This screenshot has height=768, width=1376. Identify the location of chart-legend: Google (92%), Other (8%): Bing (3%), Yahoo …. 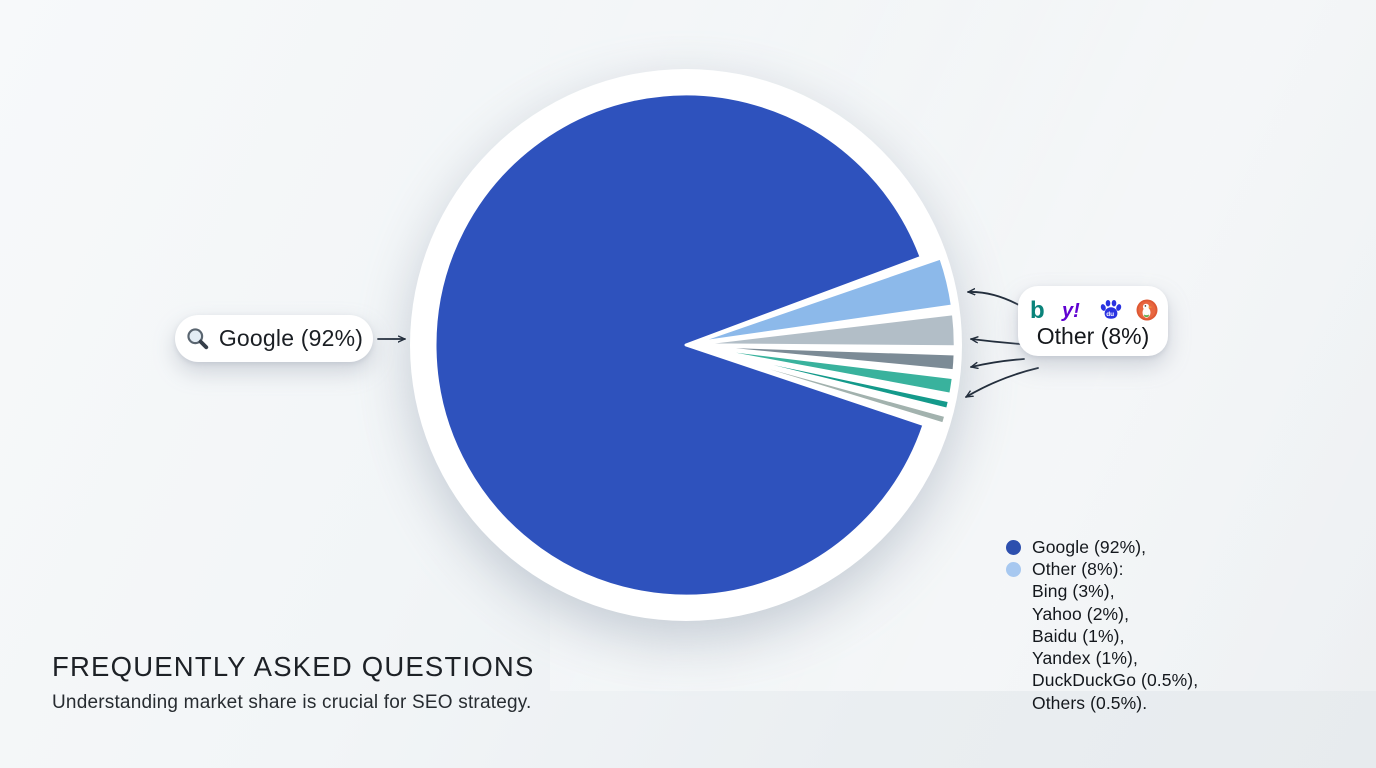
(1102, 625).